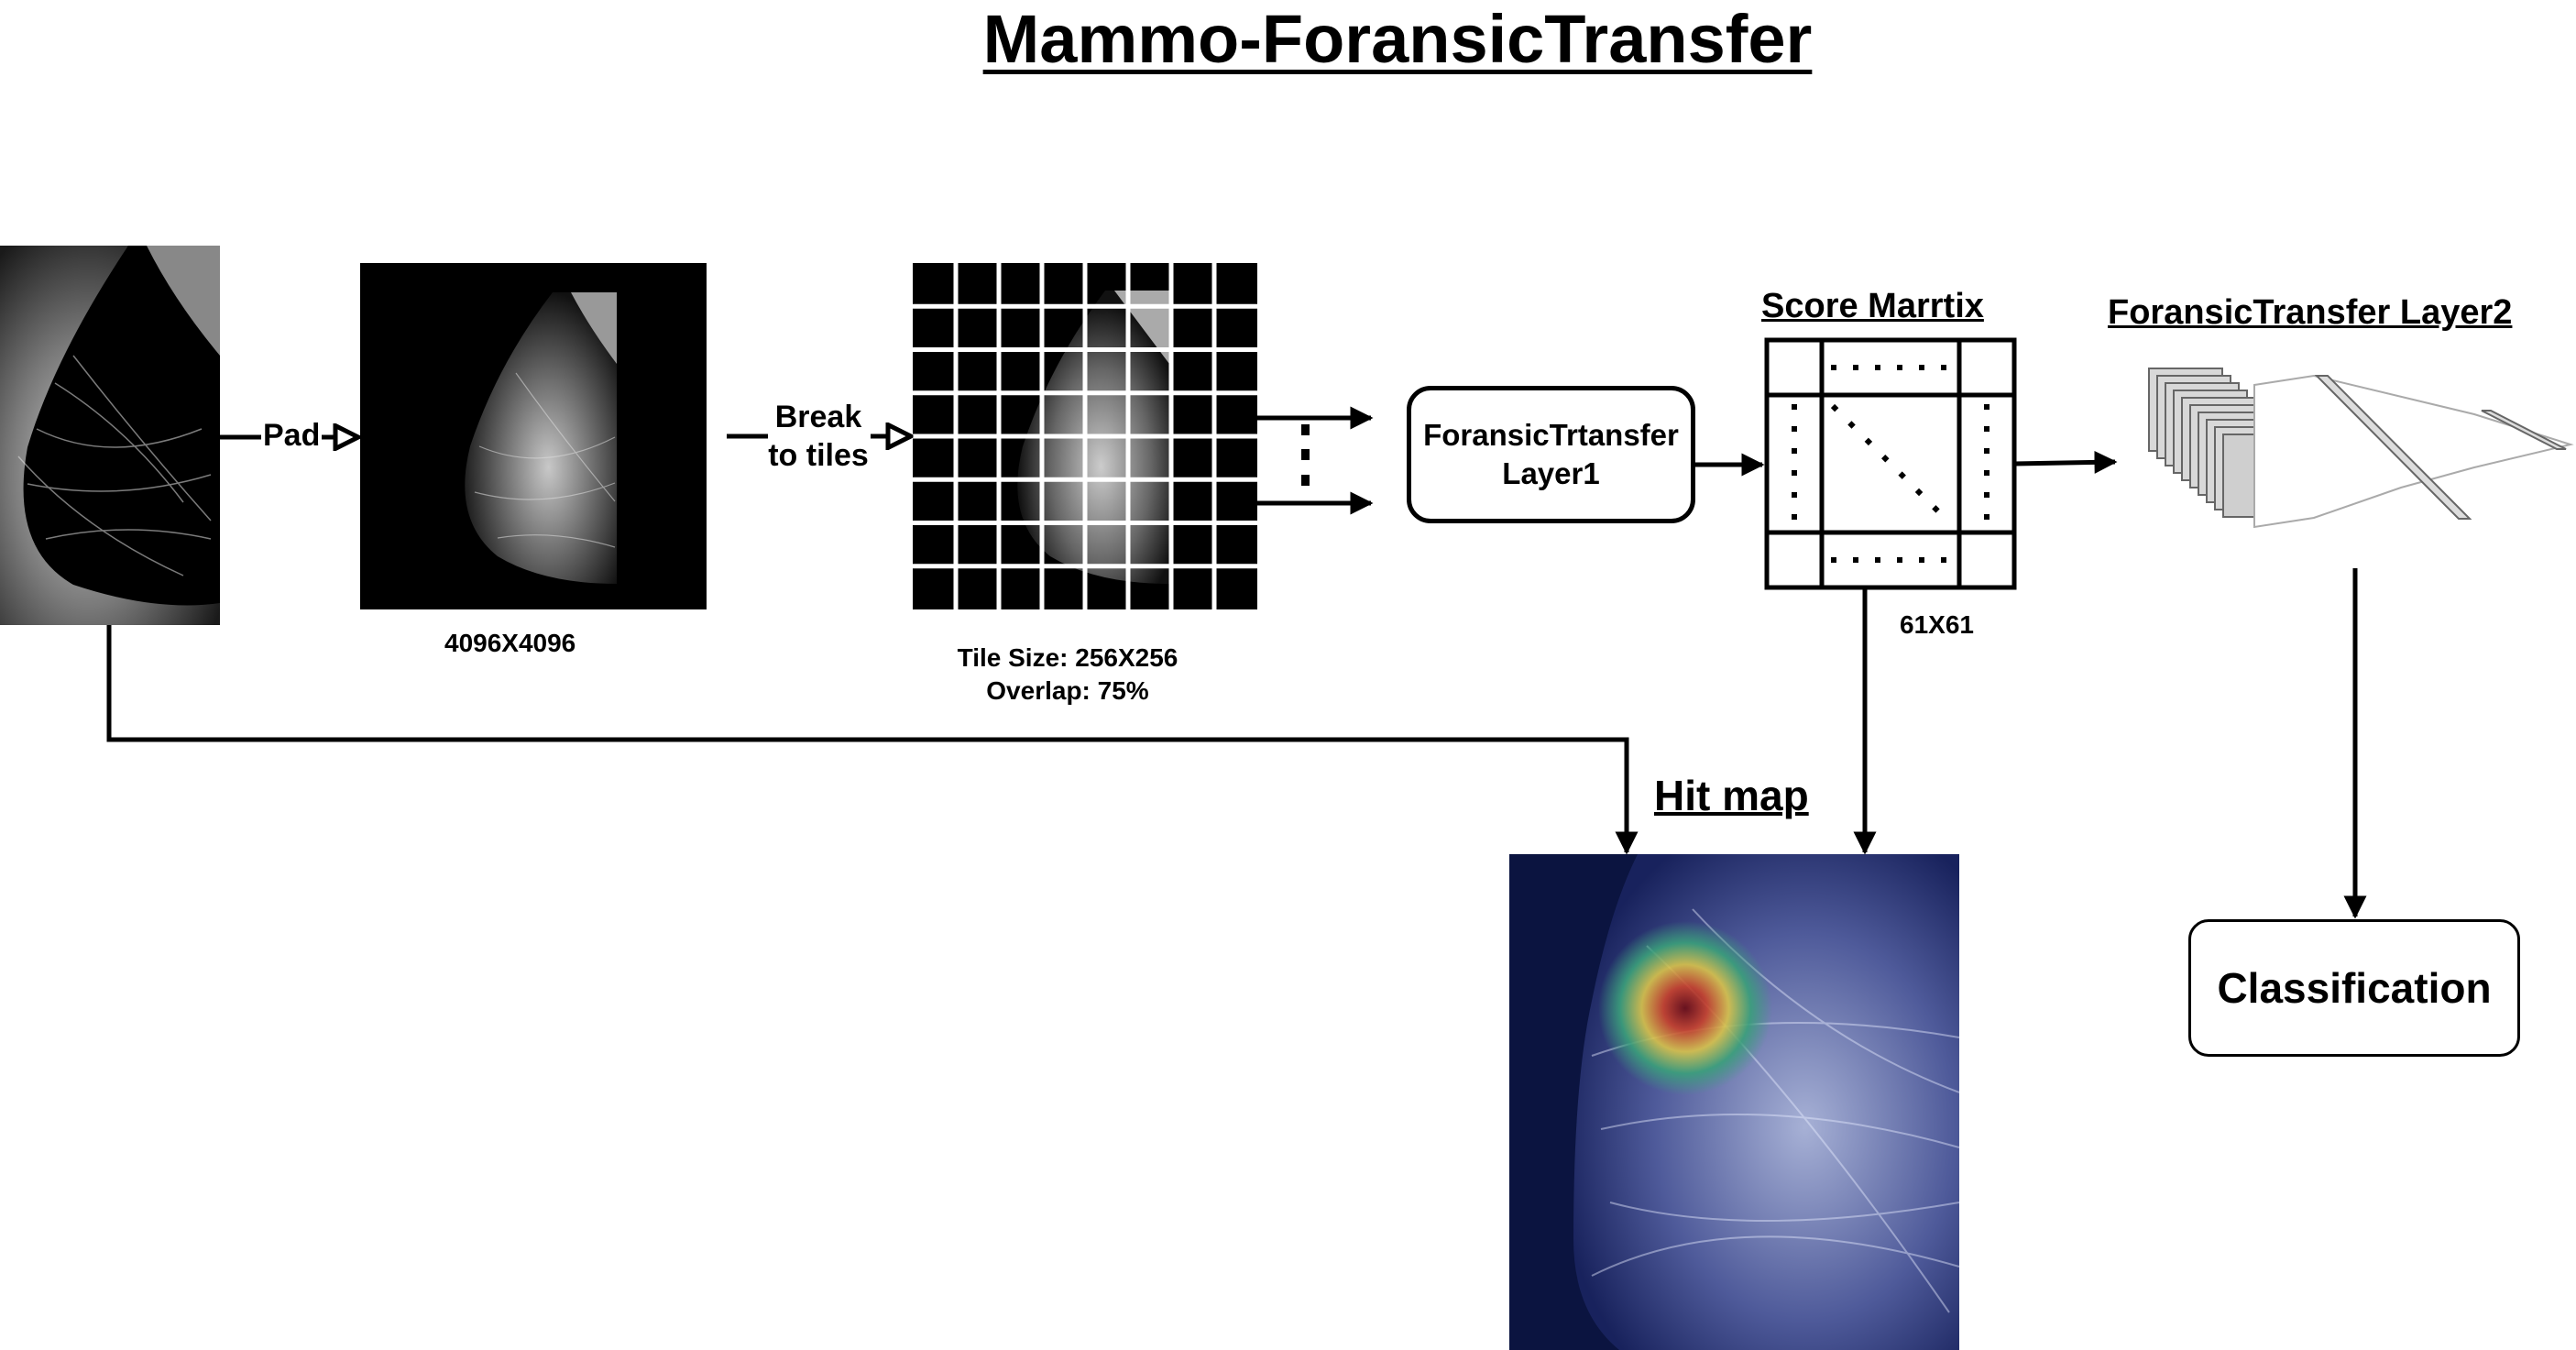  I want to click on layer1-line2: Layer1, so click(1551, 473).